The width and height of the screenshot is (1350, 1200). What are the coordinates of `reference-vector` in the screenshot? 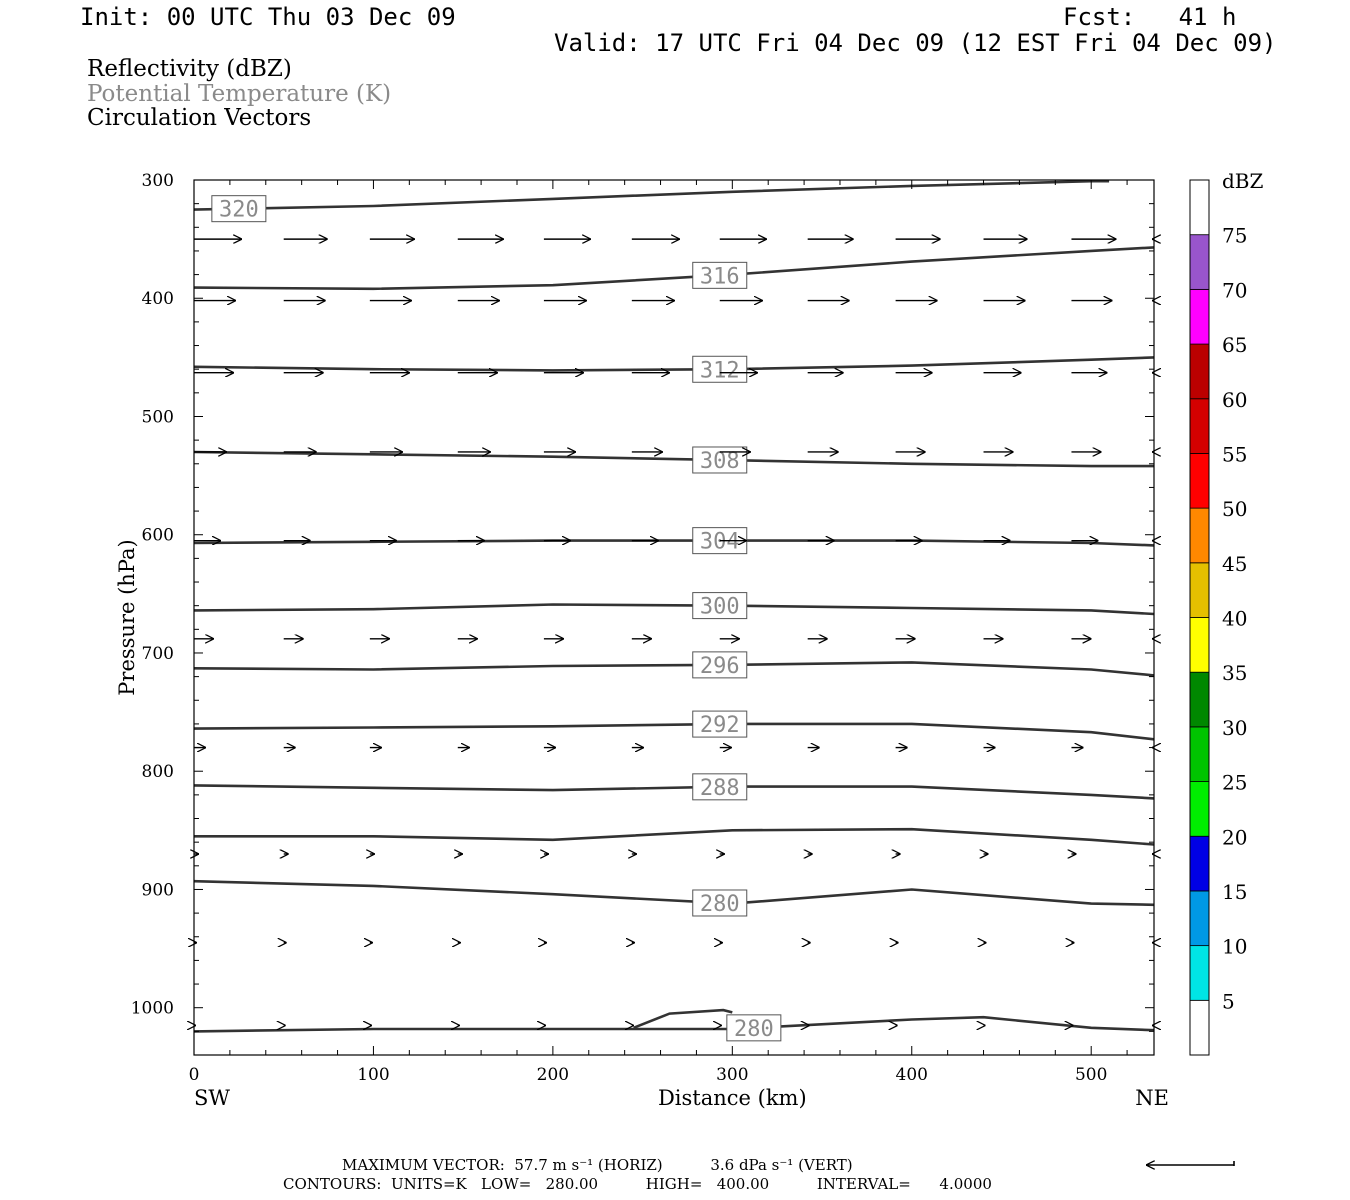 It's located at (1190, 1163).